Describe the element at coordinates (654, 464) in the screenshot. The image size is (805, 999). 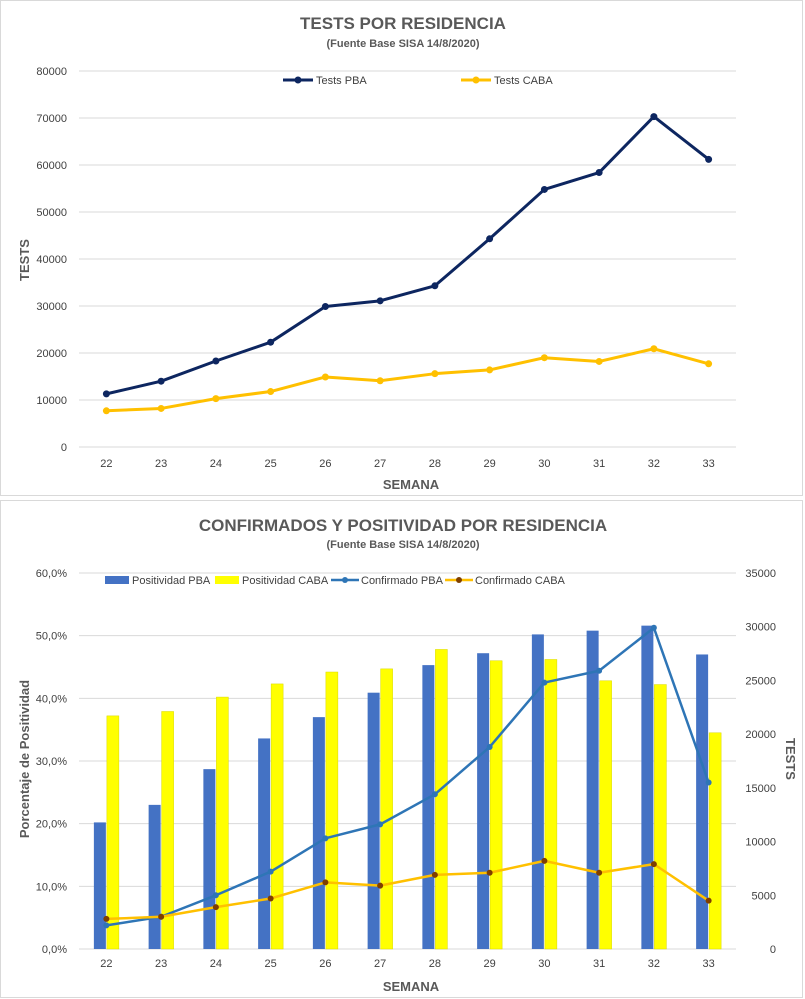
I see `x-tick-label: 32` at that location.